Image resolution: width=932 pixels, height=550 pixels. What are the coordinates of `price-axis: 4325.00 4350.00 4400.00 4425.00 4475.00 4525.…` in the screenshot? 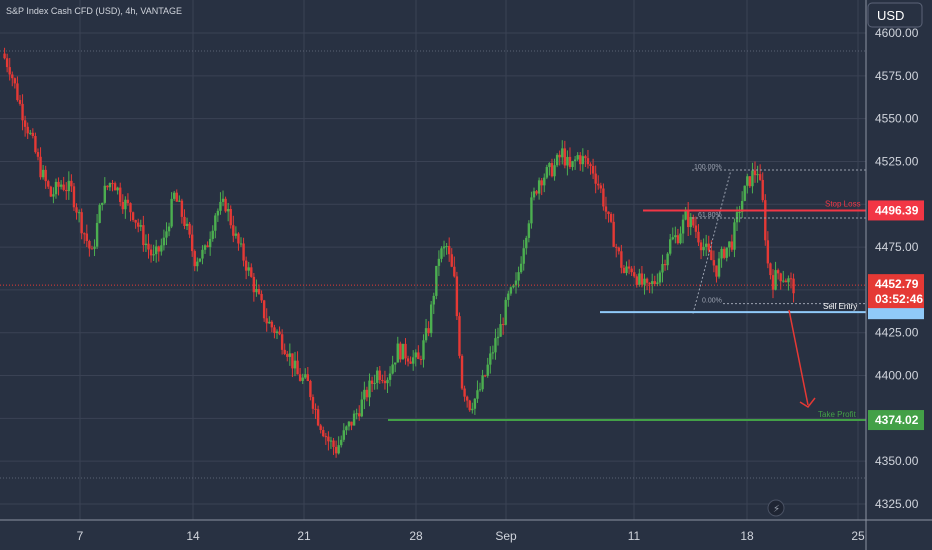 It's located at (894, 275).